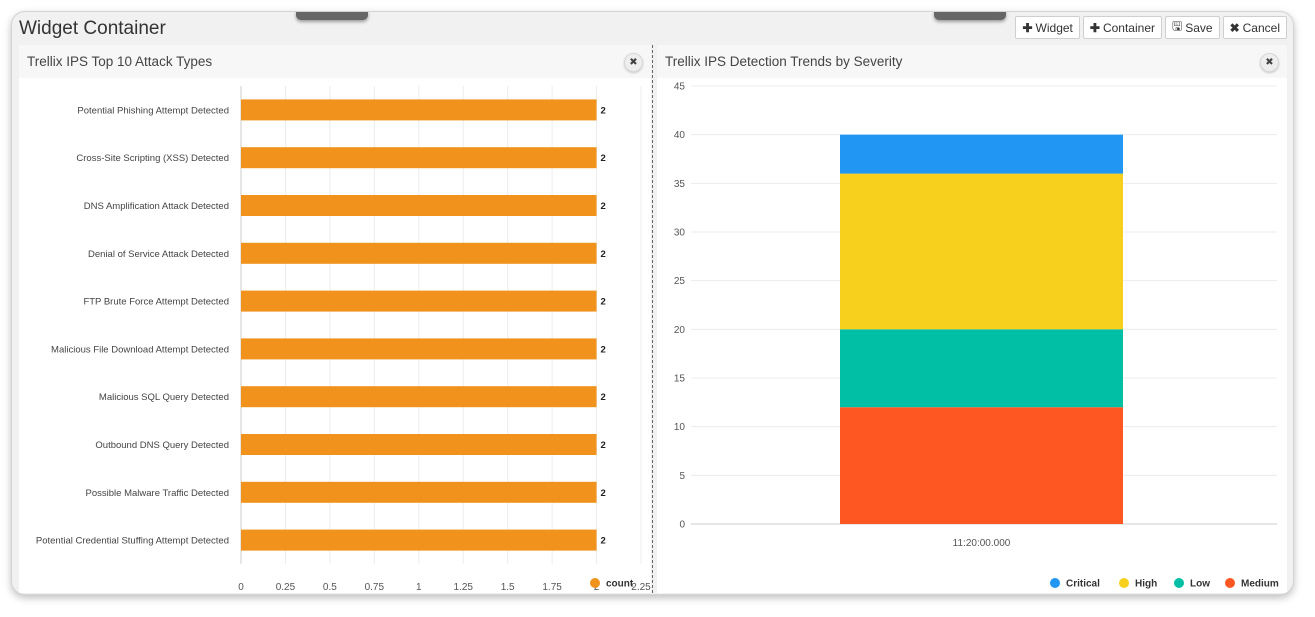 The width and height of the screenshot is (1315, 617). Describe the element at coordinates (1260, 584) in the screenshot. I see `legend-label: Medium` at that location.